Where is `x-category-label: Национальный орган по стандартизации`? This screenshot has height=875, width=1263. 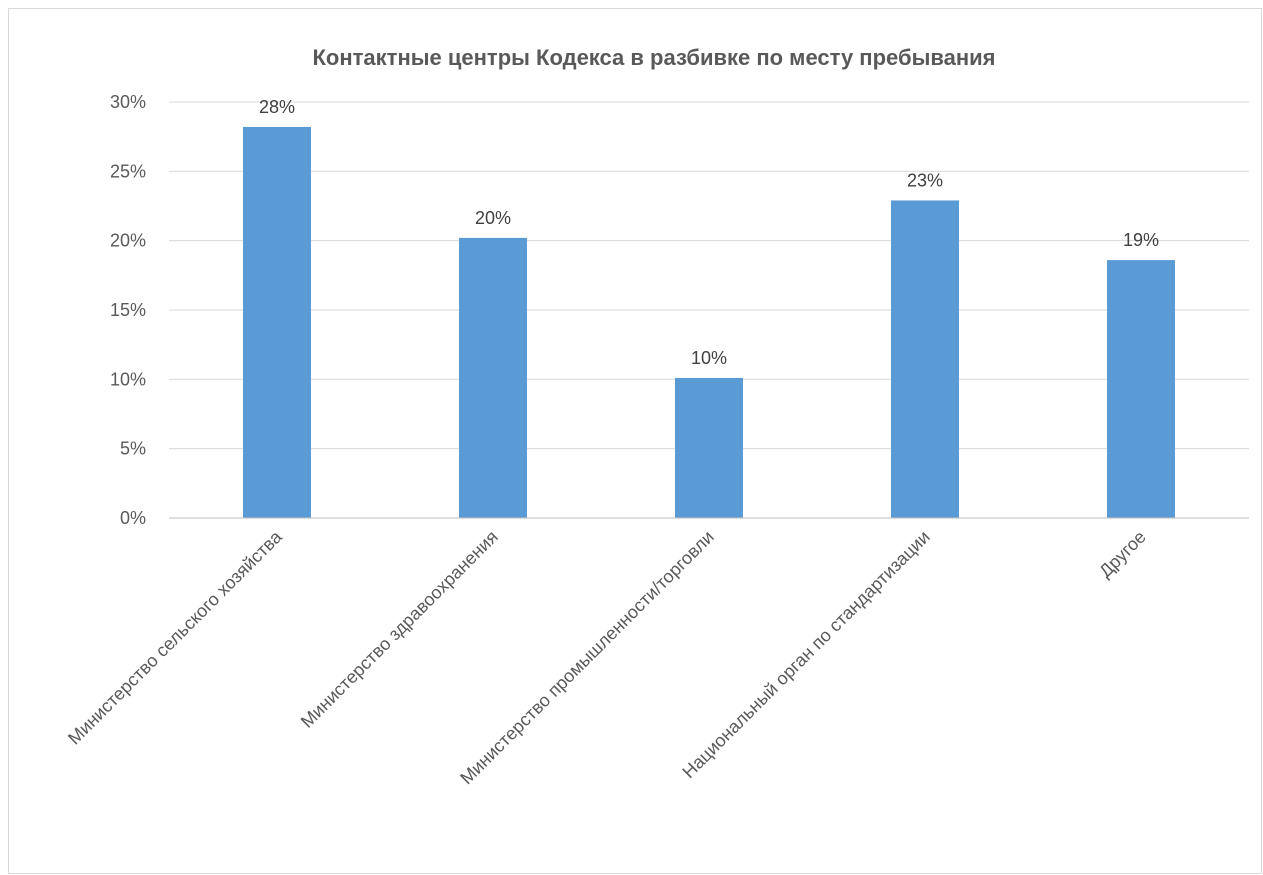
x-category-label: Национальный орган по стандартизации is located at coordinates (805, 654).